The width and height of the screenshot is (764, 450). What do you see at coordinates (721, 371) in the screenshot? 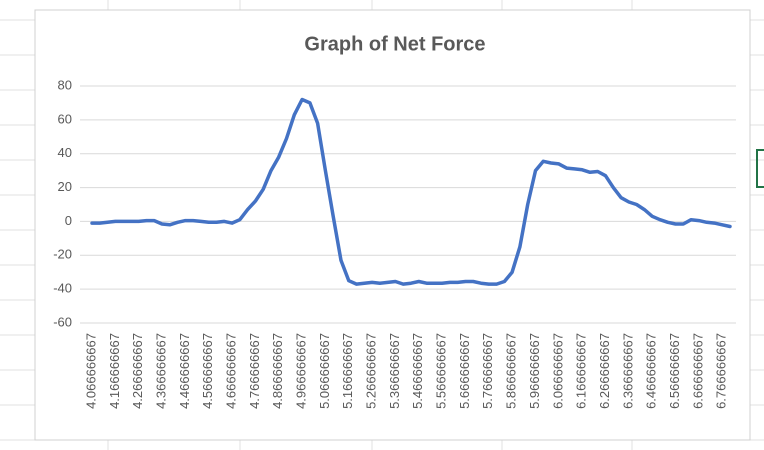
I see `x-tick-label: 6.766666667` at bounding box center [721, 371].